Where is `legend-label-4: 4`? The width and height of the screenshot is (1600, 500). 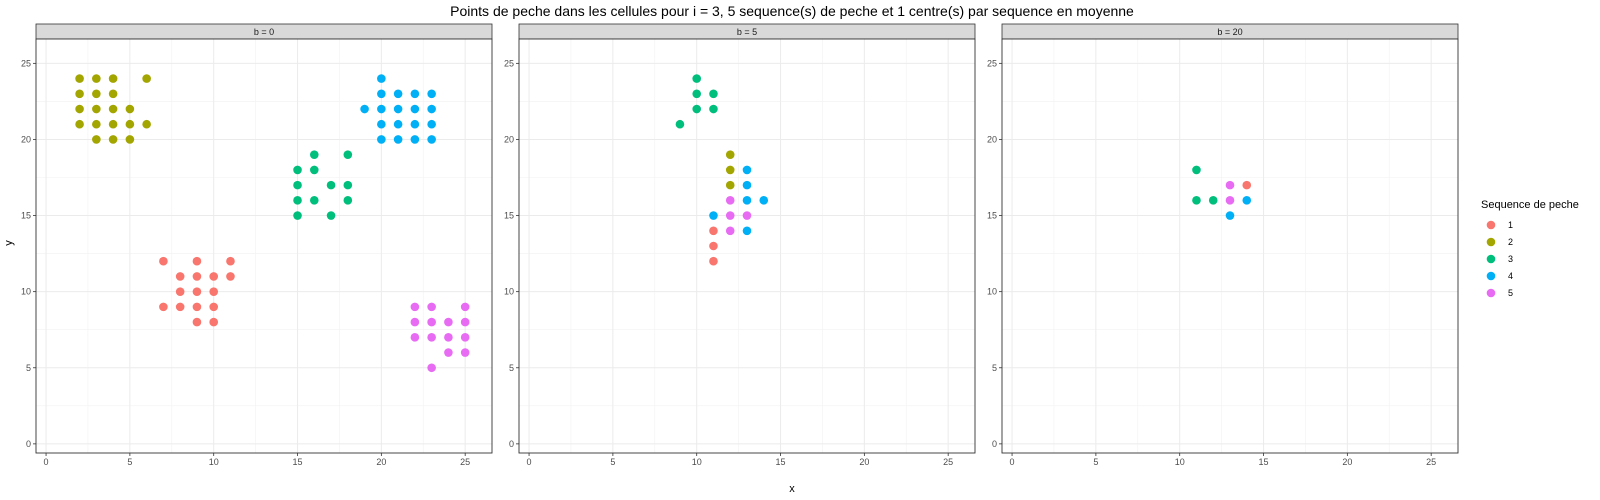
legend-label-4: 4 is located at coordinates (1510, 276).